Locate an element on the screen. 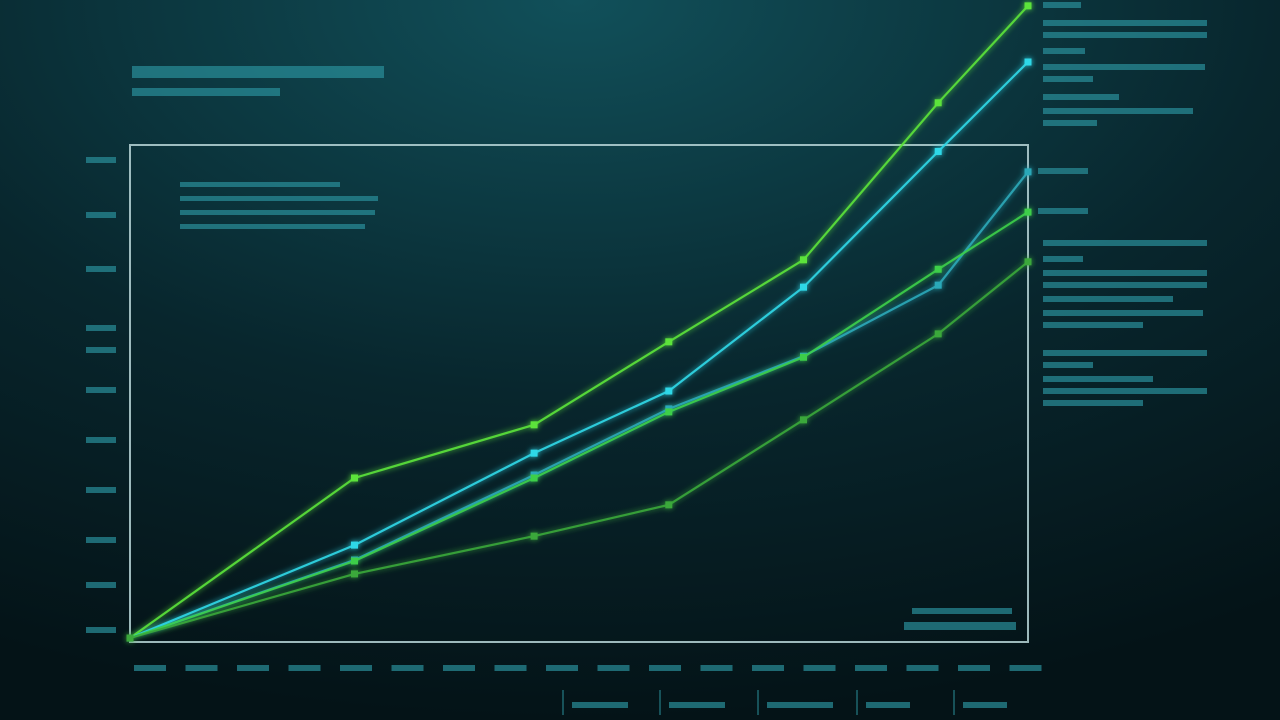  footer-marks is located at coordinates (784, 702).